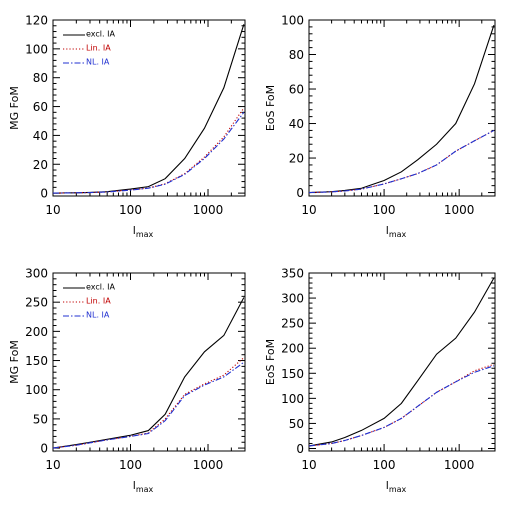 This screenshot has height=510, width=510. I want to click on y-tick-label: 350, so click(292, 274).